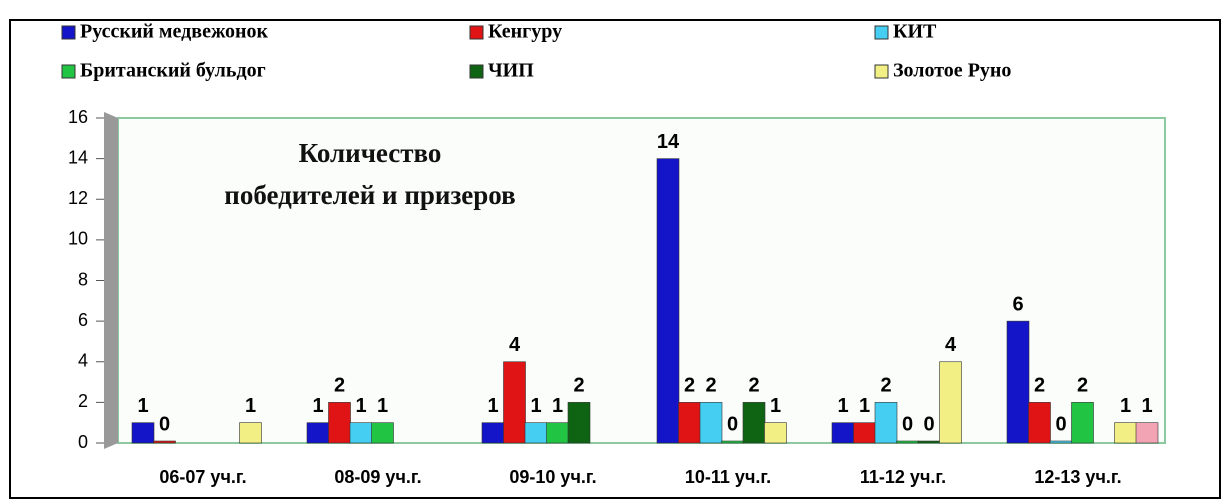  I want to click on y-tick-label: 2, so click(83, 401).